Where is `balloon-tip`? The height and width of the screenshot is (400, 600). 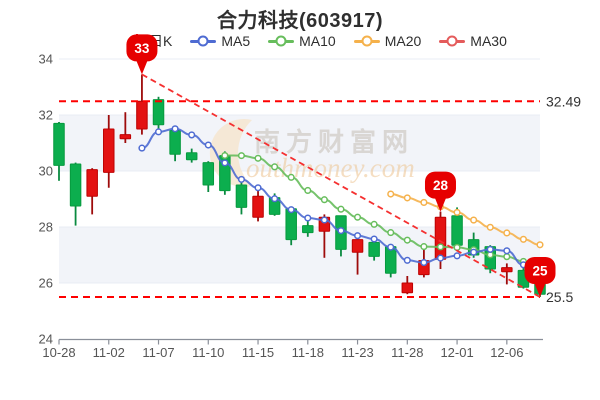 balloon-tip is located at coordinates (142, 66).